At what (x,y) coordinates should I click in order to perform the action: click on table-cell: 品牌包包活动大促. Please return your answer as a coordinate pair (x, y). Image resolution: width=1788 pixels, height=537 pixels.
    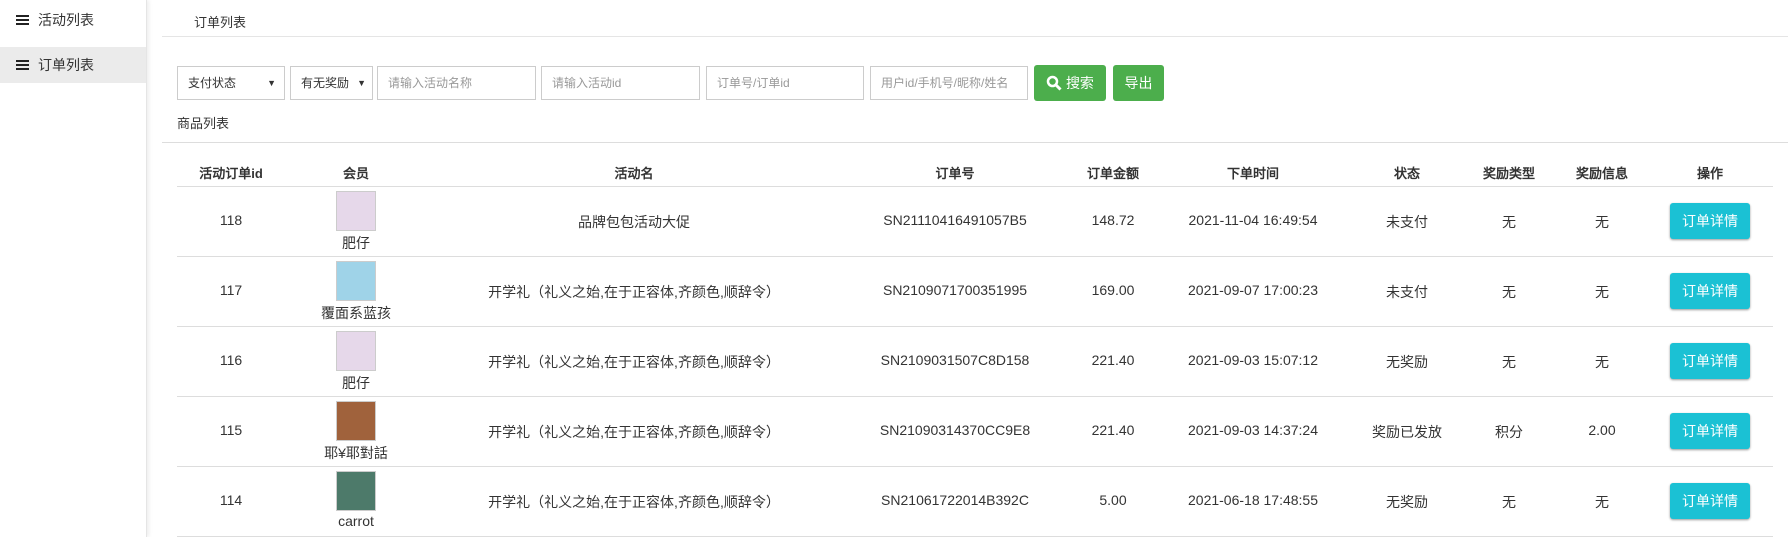
    Looking at the image, I should click on (634, 222).